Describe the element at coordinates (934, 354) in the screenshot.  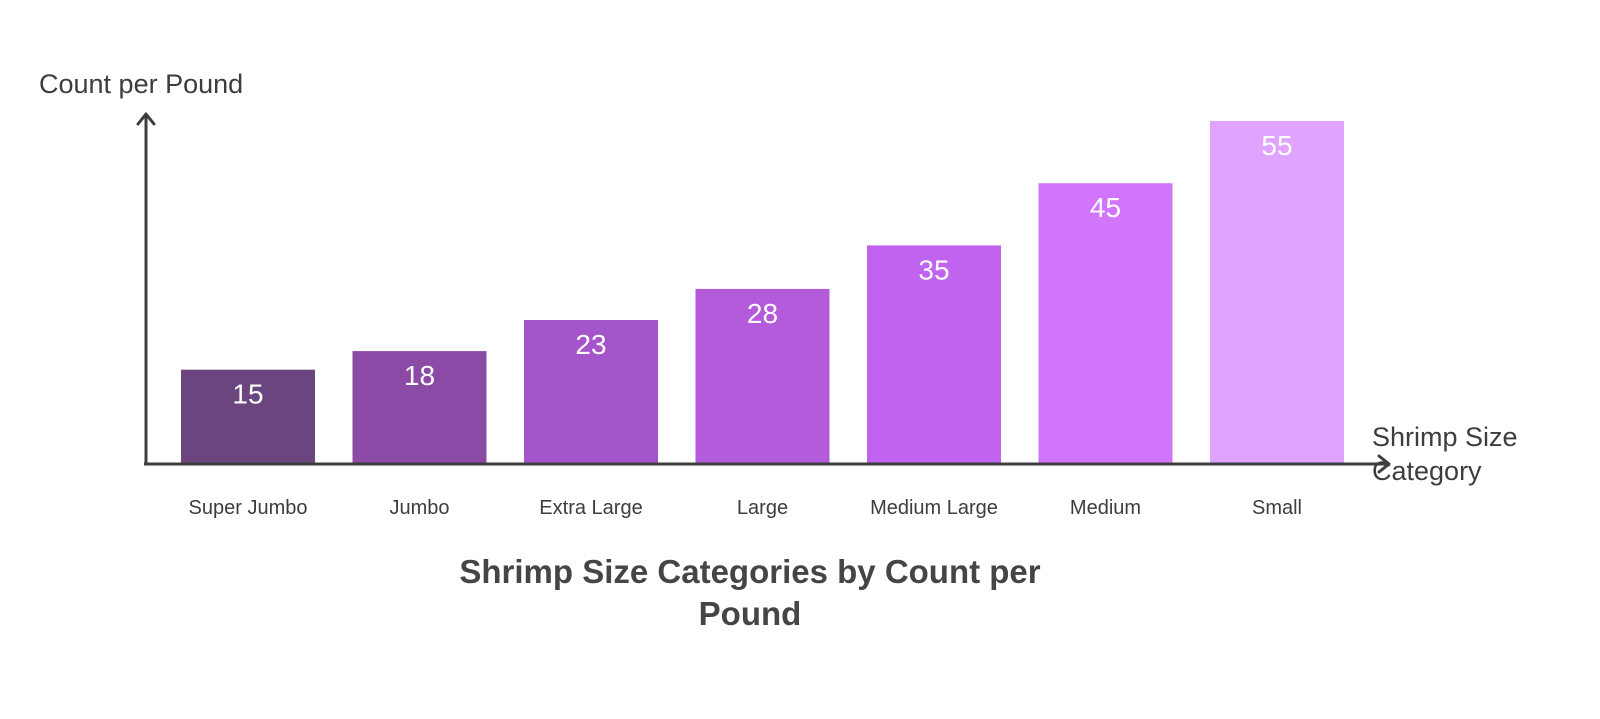
I see `bar-medium-large` at that location.